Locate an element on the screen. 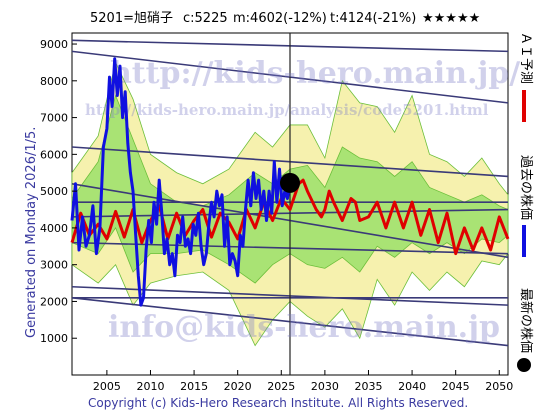 This screenshot has height=420, width=560. x-tick-label-2040: 2040 is located at coordinates (412, 386).